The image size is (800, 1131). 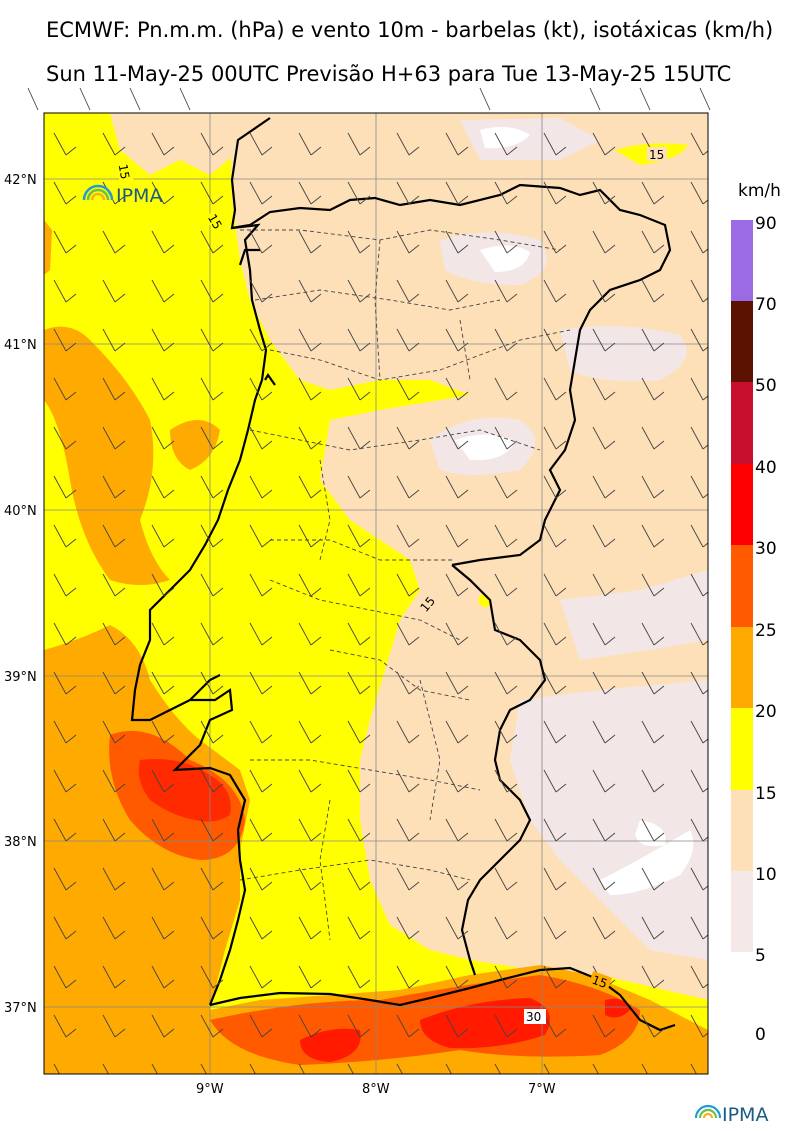 I want to click on colorbar-tick: 90, so click(x=766, y=224).